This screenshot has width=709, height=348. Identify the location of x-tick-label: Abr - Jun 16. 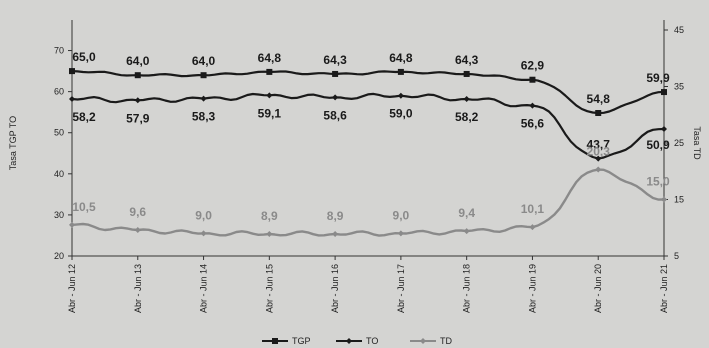
(335, 288).